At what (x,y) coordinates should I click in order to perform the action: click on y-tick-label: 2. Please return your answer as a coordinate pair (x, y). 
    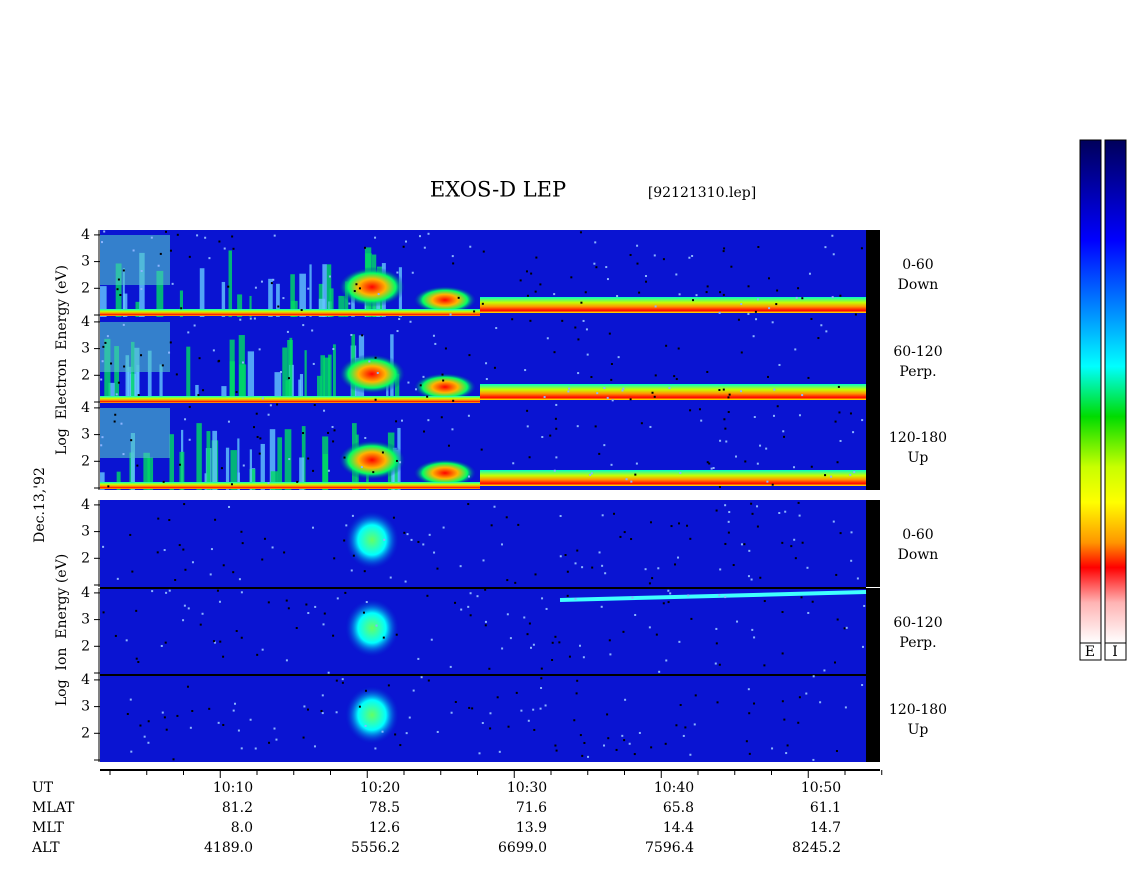
    Looking at the image, I should click on (85, 733).